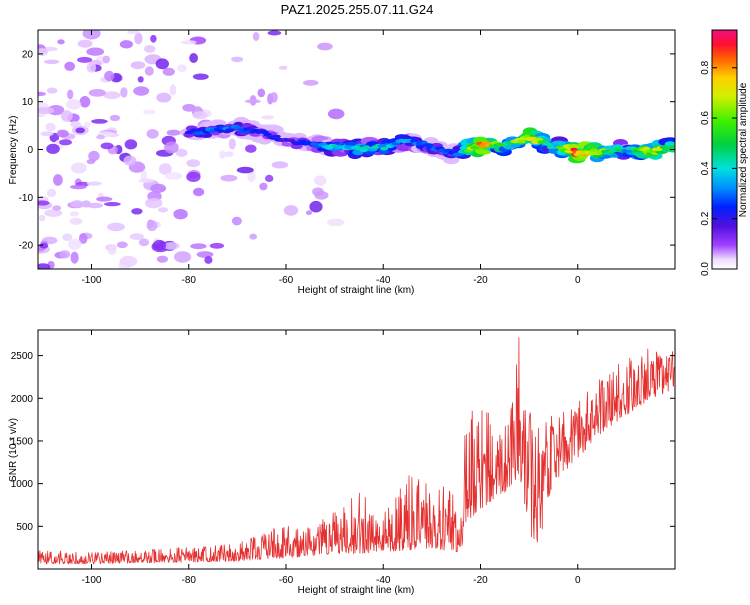 The width and height of the screenshot is (750, 605). I want to click on spectrogram-ytick-label: 20, so click(28, 54).